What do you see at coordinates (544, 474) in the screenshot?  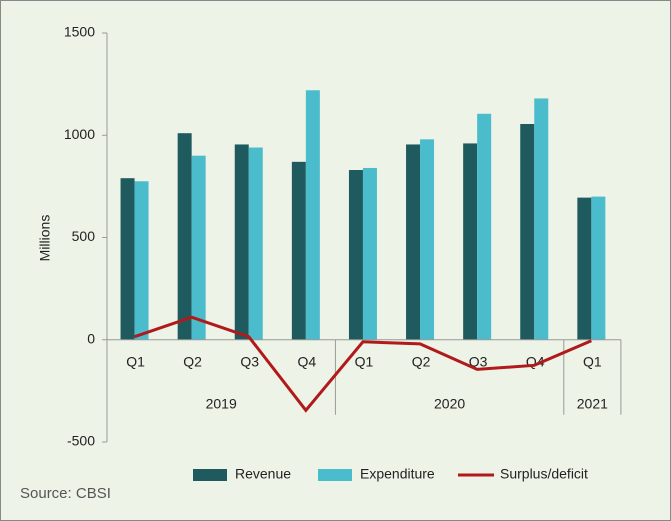 I see `legend-label: Surplus/deficit` at bounding box center [544, 474].